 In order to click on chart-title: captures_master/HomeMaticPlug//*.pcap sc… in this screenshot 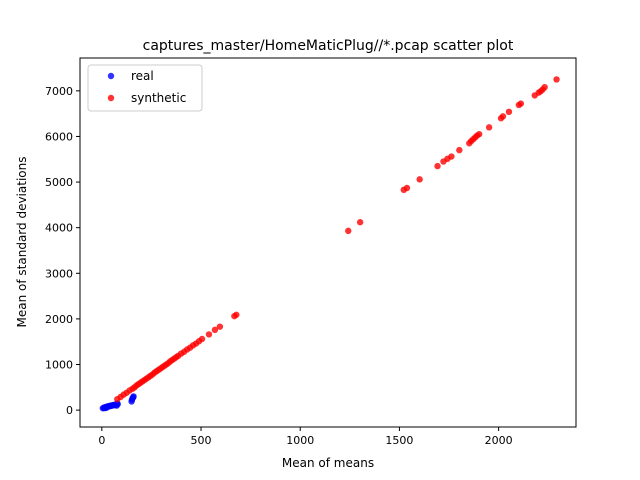, I will do `click(328, 46)`.